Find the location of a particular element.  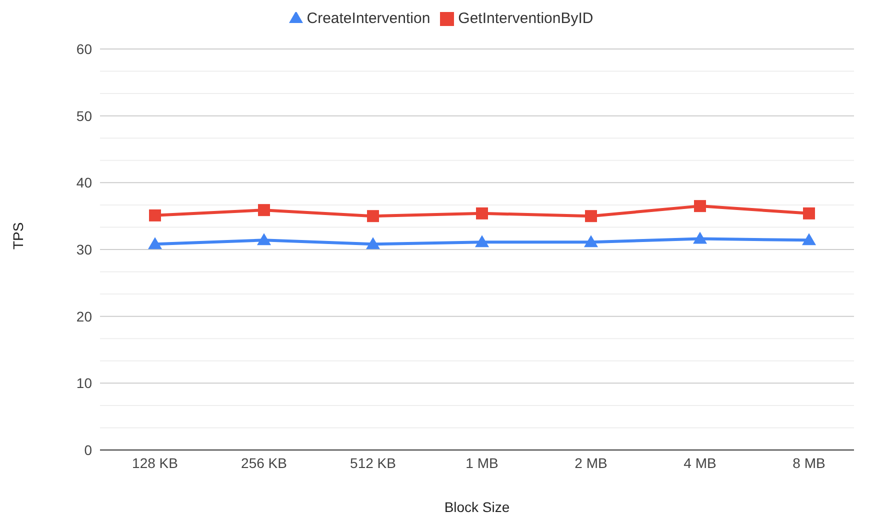

x-tick-label: 4 MB is located at coordinates (700, 462).